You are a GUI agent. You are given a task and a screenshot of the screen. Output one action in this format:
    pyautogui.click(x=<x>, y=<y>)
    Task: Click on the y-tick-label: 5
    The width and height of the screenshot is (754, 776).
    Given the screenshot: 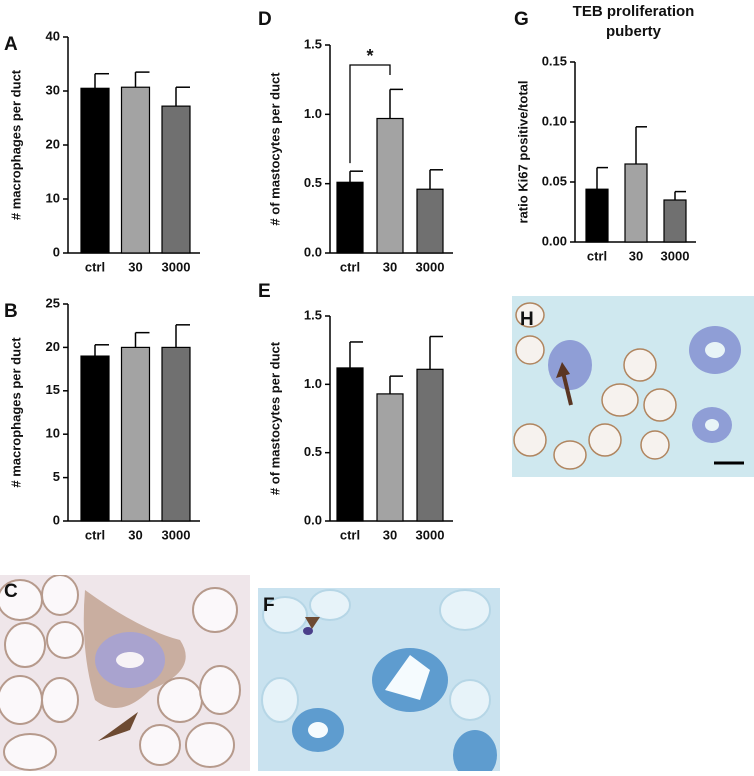 What is the action you would take?
    pyautogui.click(x=56, y=476)
    